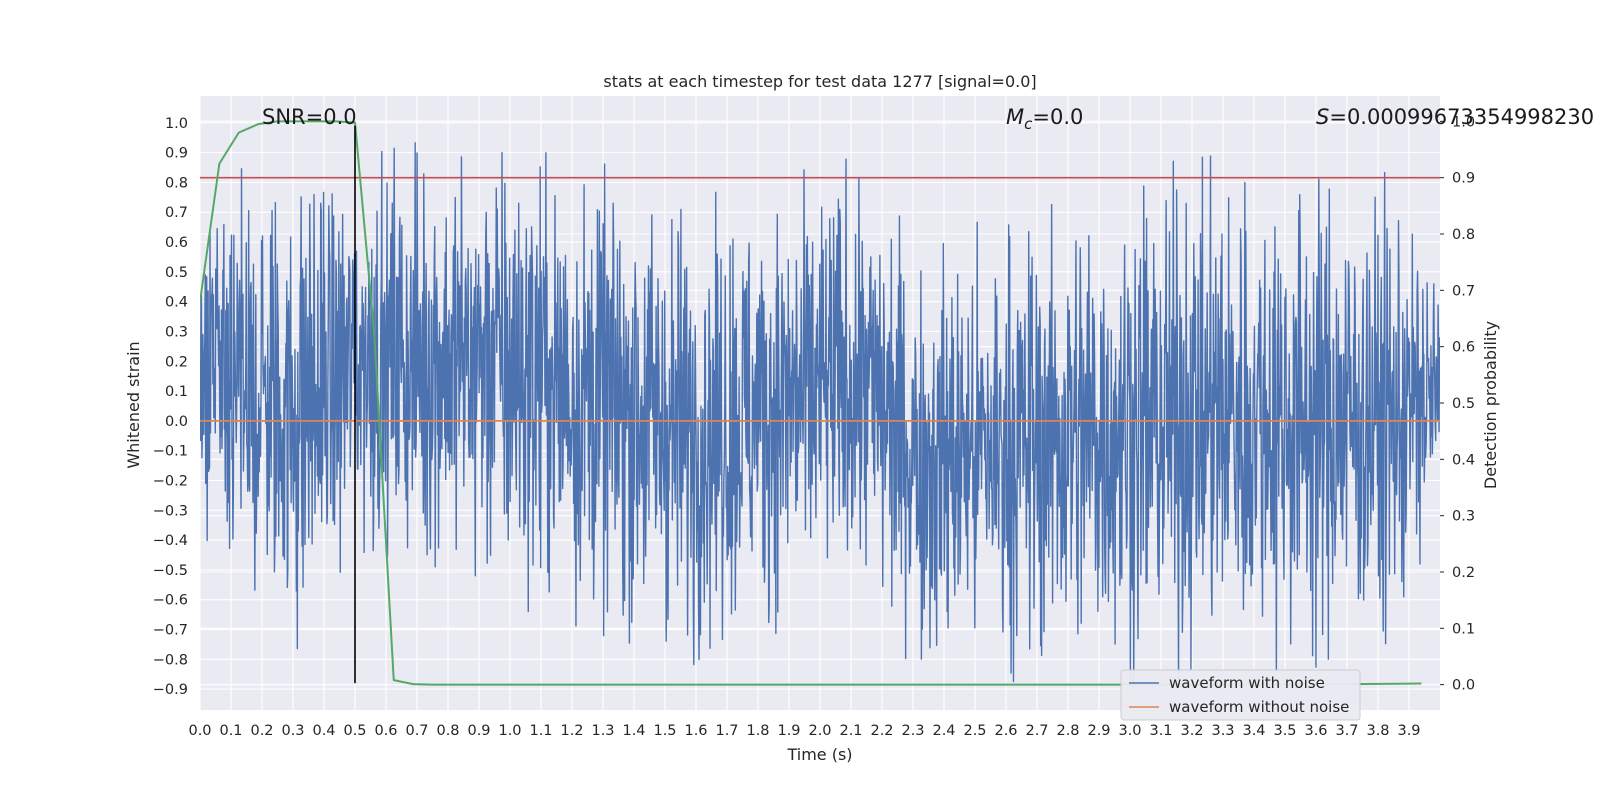  I want to click on y-tick-0-6: −0.6, so click(170, 601).